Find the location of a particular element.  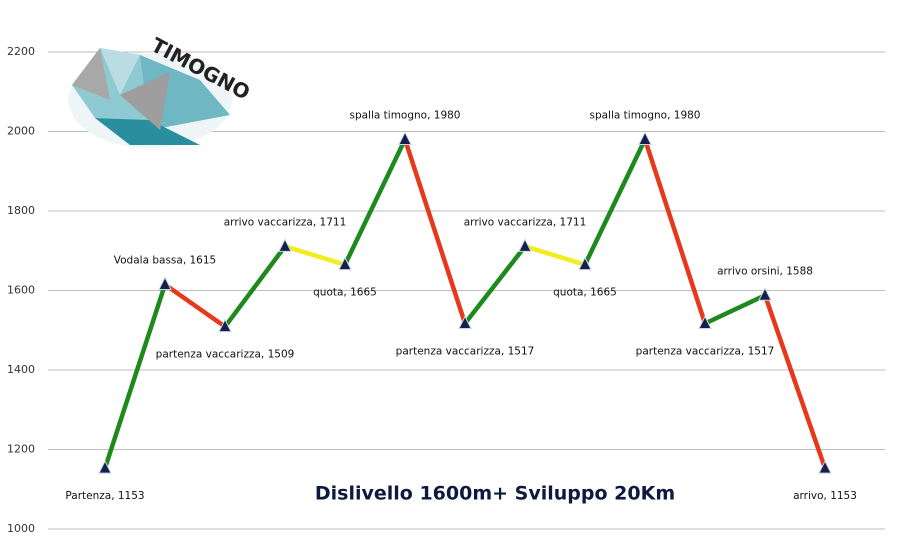

y-tick-label: 2000 is located at coordinates (21, 131).